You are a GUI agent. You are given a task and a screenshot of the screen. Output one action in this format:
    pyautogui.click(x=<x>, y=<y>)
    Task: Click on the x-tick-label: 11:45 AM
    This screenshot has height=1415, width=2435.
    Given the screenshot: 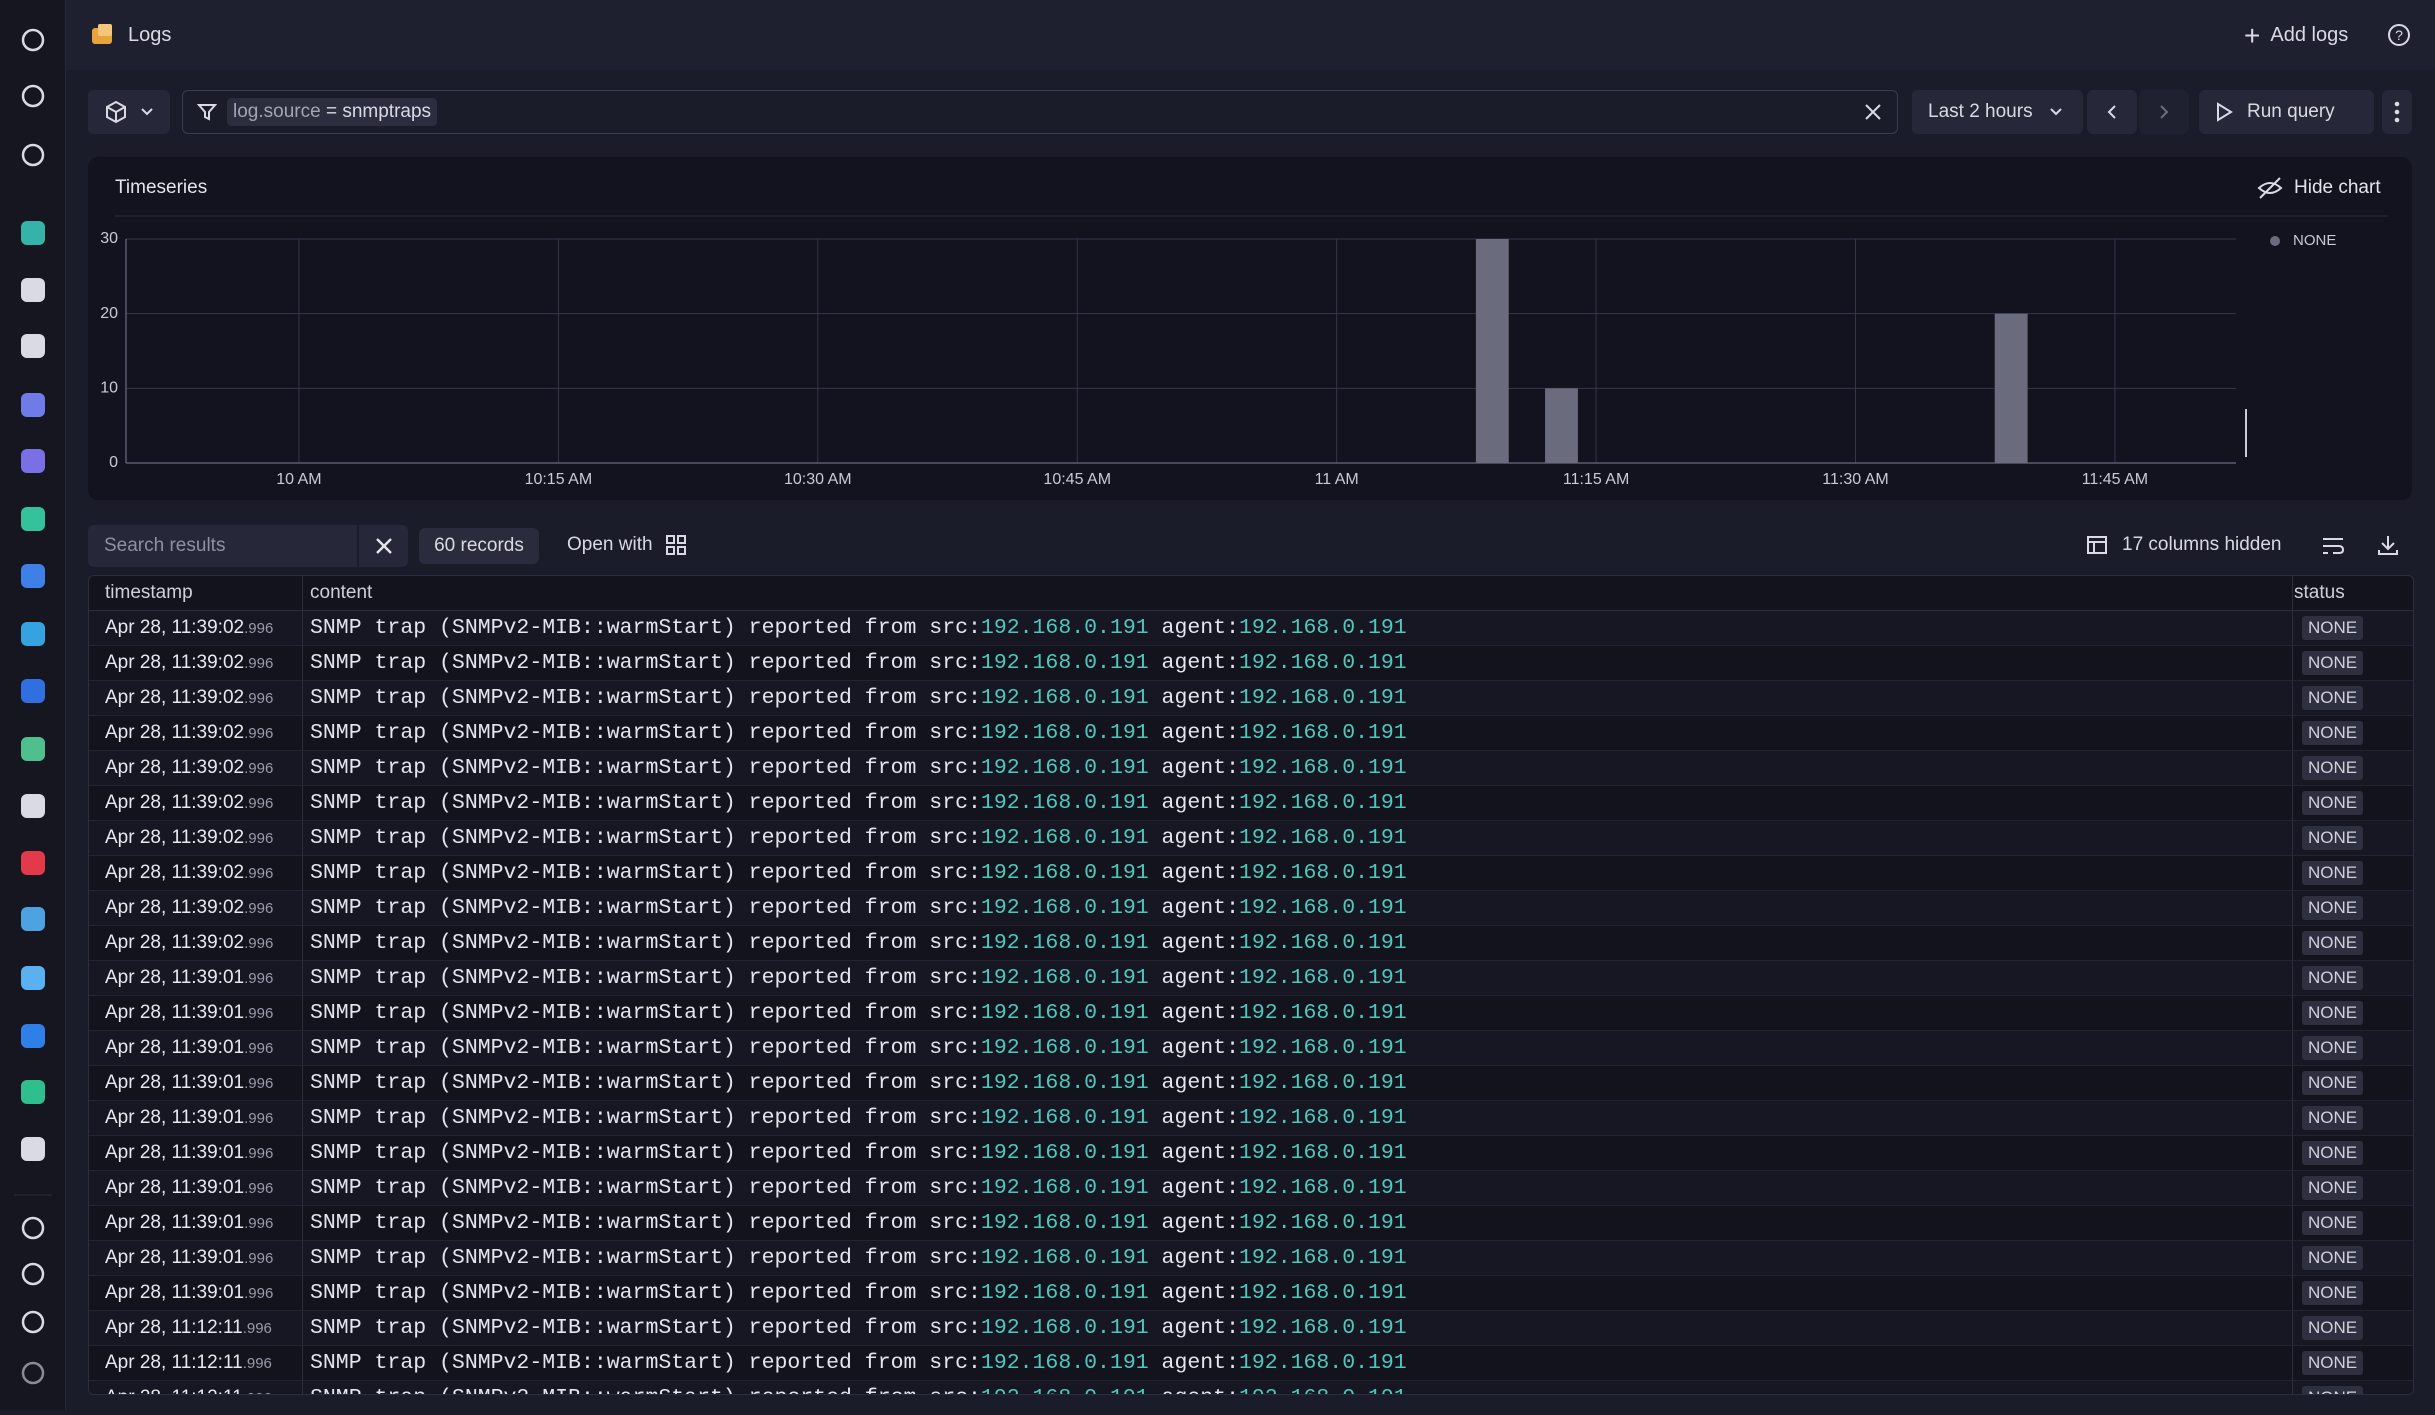 What is the action you would take?
    pyautogui.click(x=2115, y=479)
    